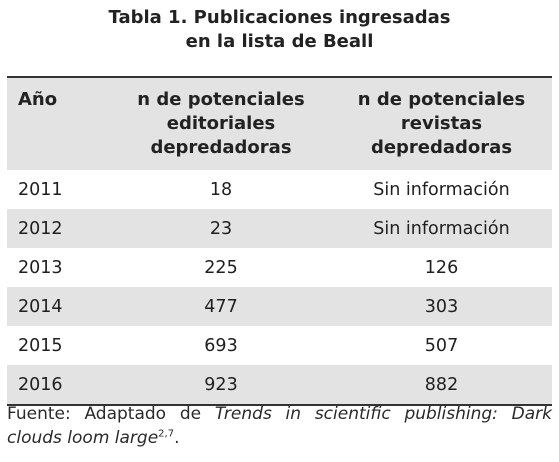  I want to click on header-editorials-line-2: editoriales, so click(221, 123).